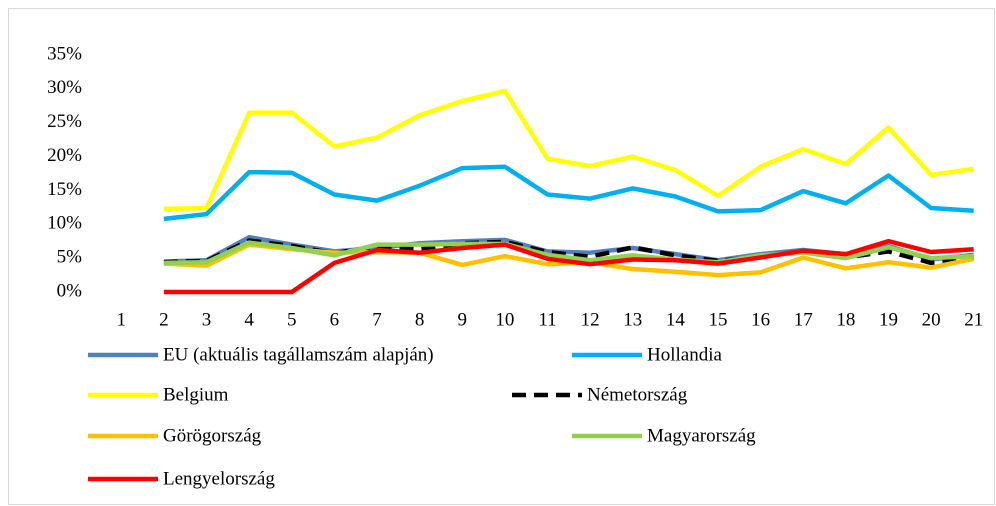 The width and height of the screenshot is (996, 506). What do you see at coordinates (717, 319) in the screenshot?
I see `x-tick-label: 15` at bounding box center [717, 319].